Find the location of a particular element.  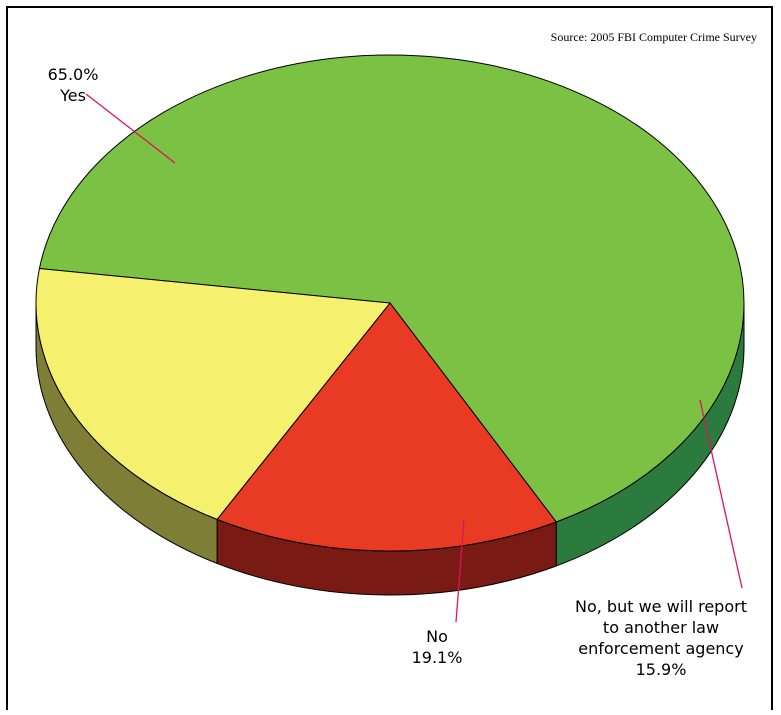

label-yes: 65.0% Yes is located at coordinates (73, 85).